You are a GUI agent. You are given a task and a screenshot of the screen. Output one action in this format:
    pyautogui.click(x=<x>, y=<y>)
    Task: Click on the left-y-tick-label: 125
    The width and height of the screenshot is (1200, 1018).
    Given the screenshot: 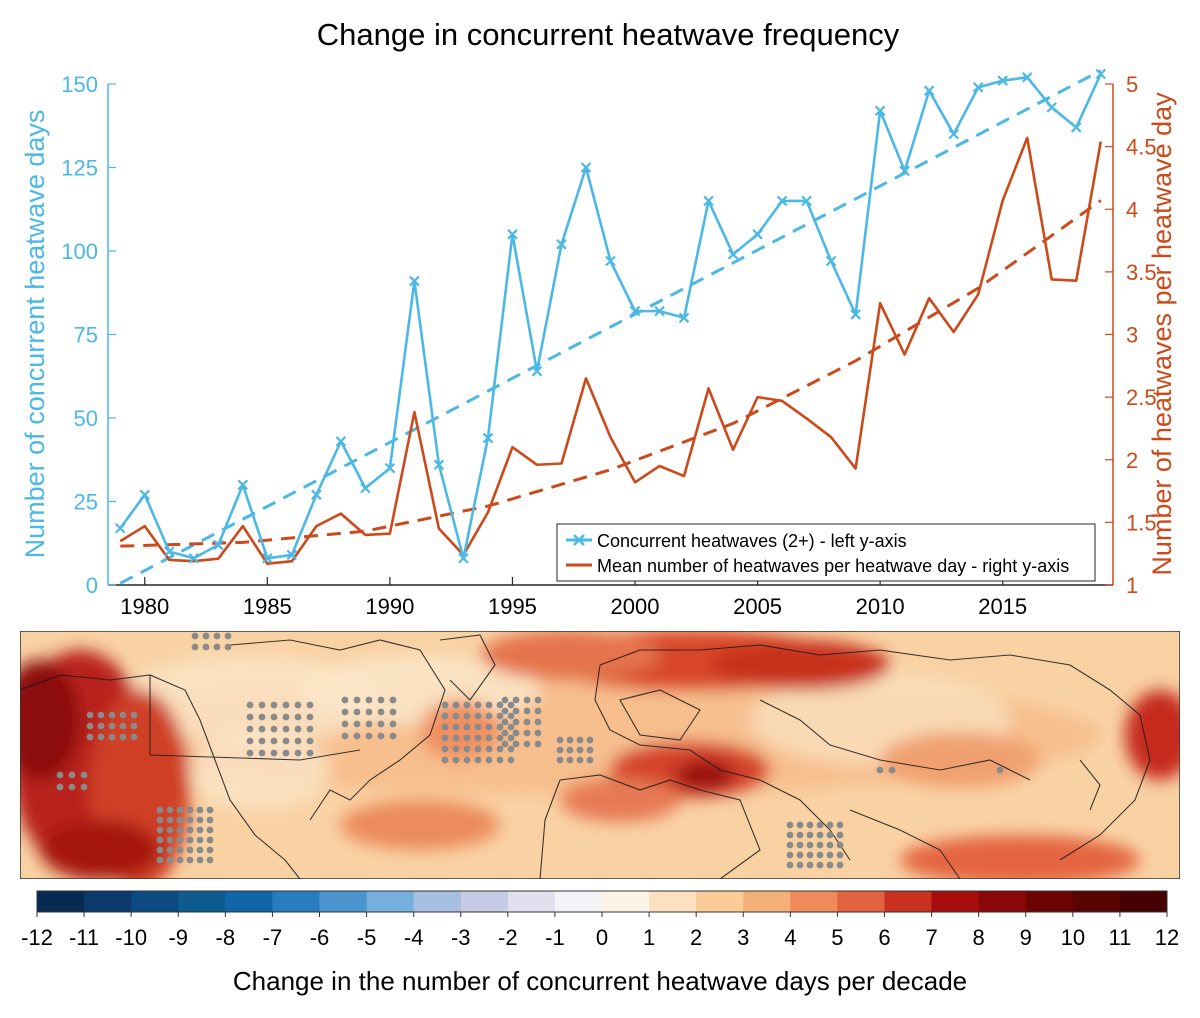 What is the action you would take?
    pyautogui.click(x=79, y=168)
    